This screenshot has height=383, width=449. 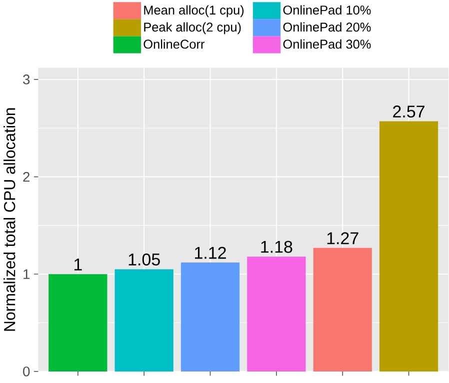 What do you see at coordinates (26, 79) in the screenshot?
I see `y-tick-label: 3` at bounding box center [26, 79].